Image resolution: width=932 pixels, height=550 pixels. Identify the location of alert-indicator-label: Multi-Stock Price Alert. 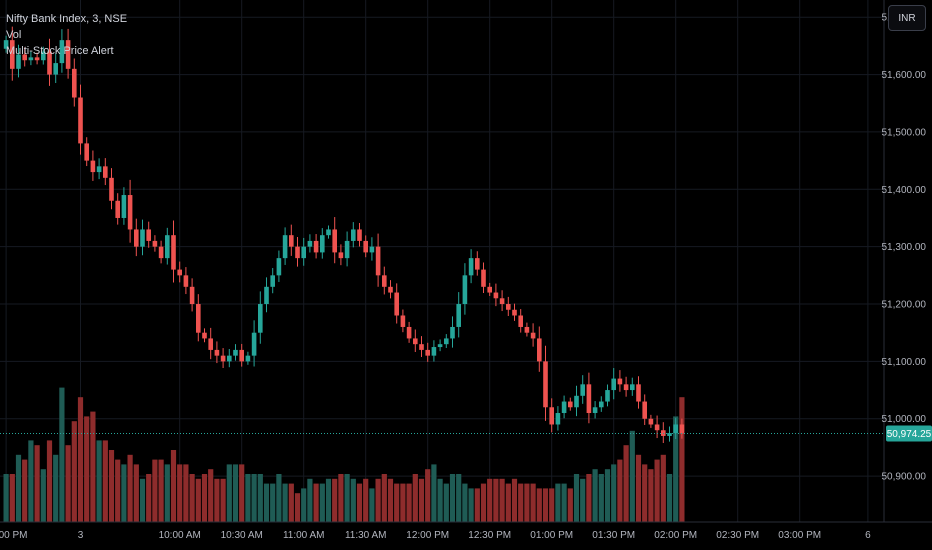
(60, 51).